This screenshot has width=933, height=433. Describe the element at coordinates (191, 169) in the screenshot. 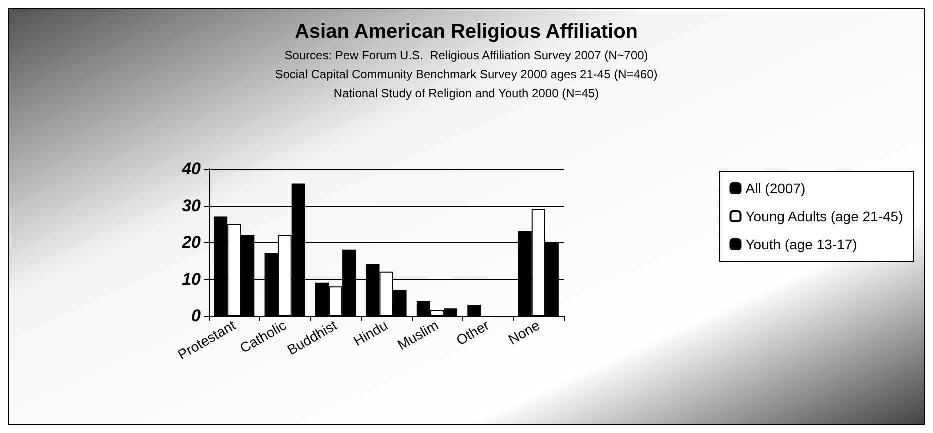

I see `y-tick-label: 40` at that location.